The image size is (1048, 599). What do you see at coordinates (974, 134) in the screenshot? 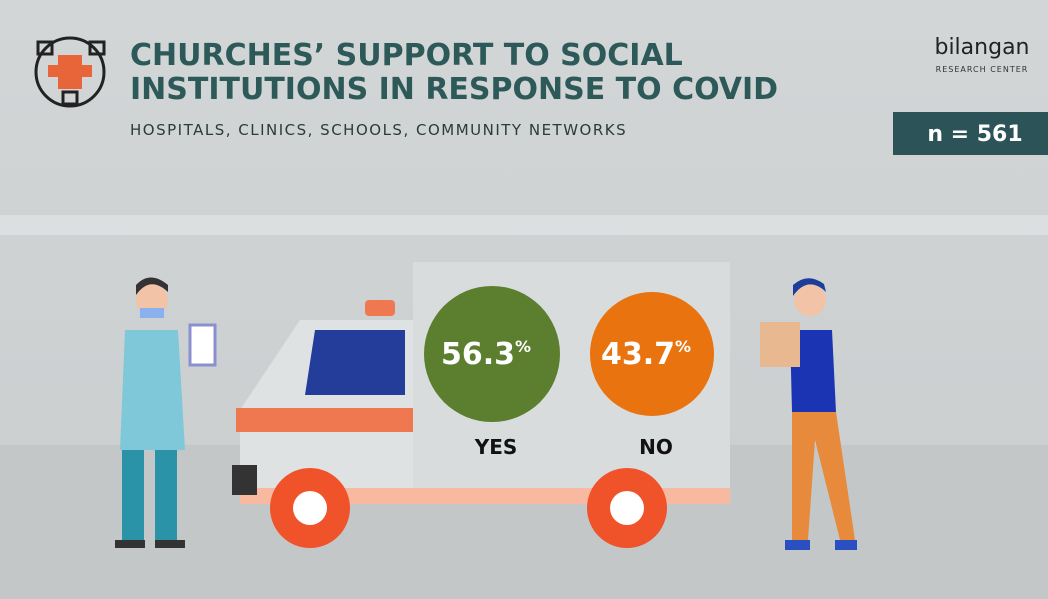
I see `sample-size: n = 561` at bounding box center [974, 134].